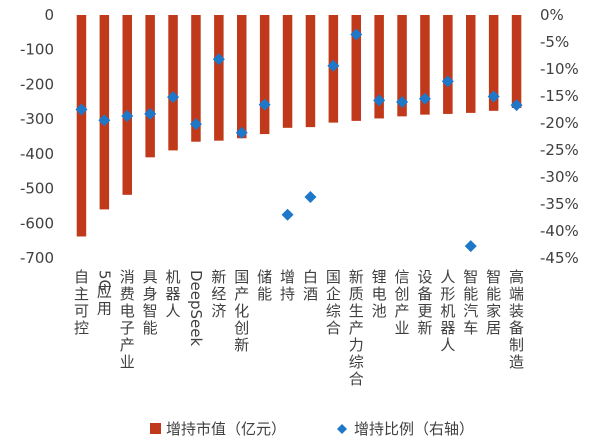 This screenshot has width=600, height=447. I want to click on right-tick-label: -5%, so click(554, 42).